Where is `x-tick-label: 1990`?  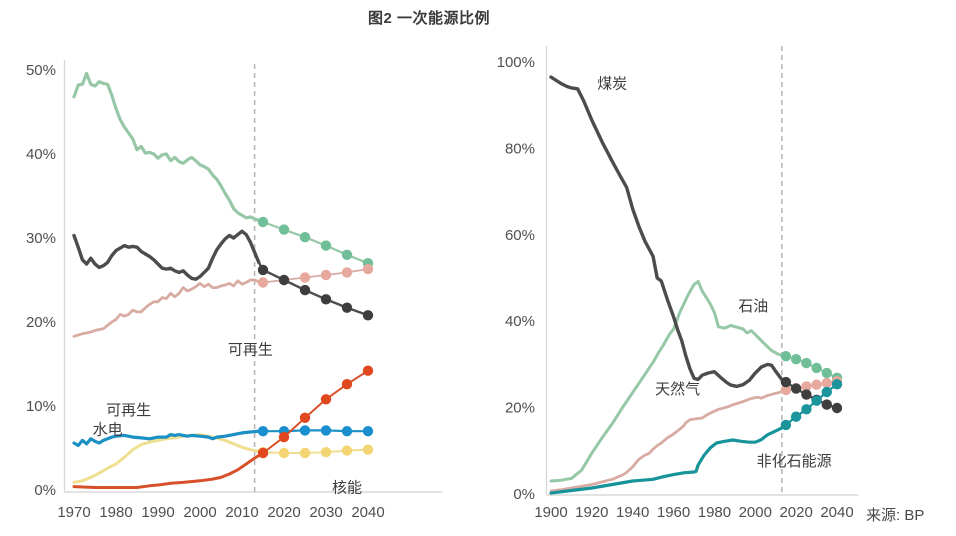
x-tick-label: 1990 is located at coordinates (157, 512).